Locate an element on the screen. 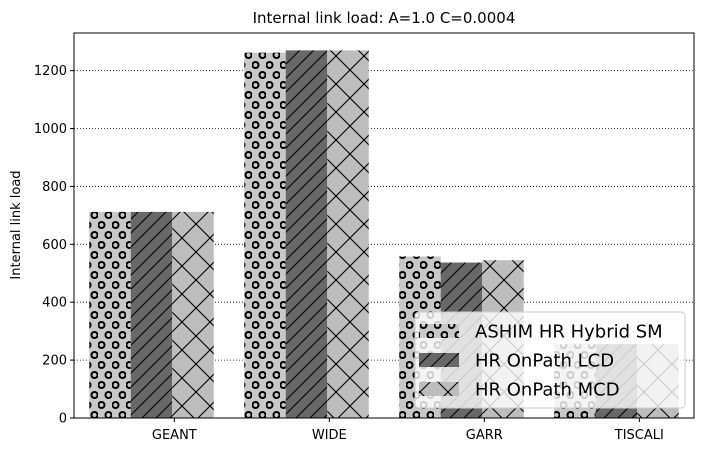 The image size is (704, 451). legend-label: HR OnPath LCD is located at coordinates (544, 361).